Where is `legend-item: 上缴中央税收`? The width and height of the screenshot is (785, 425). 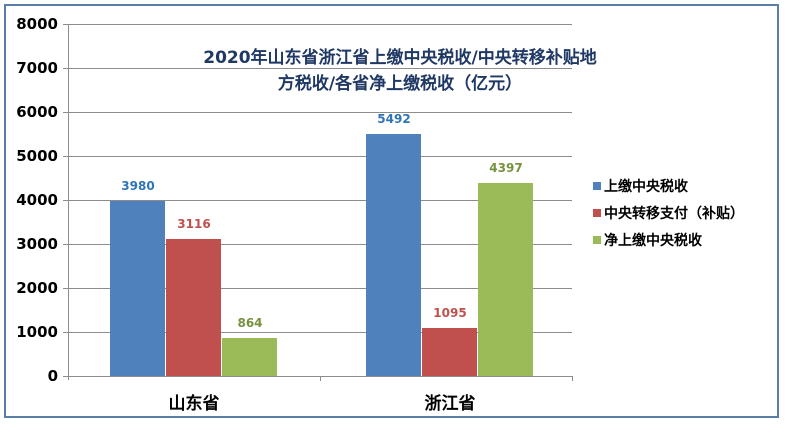 legend-item: 上缴中央税收 is located at coordinates (668, 185).